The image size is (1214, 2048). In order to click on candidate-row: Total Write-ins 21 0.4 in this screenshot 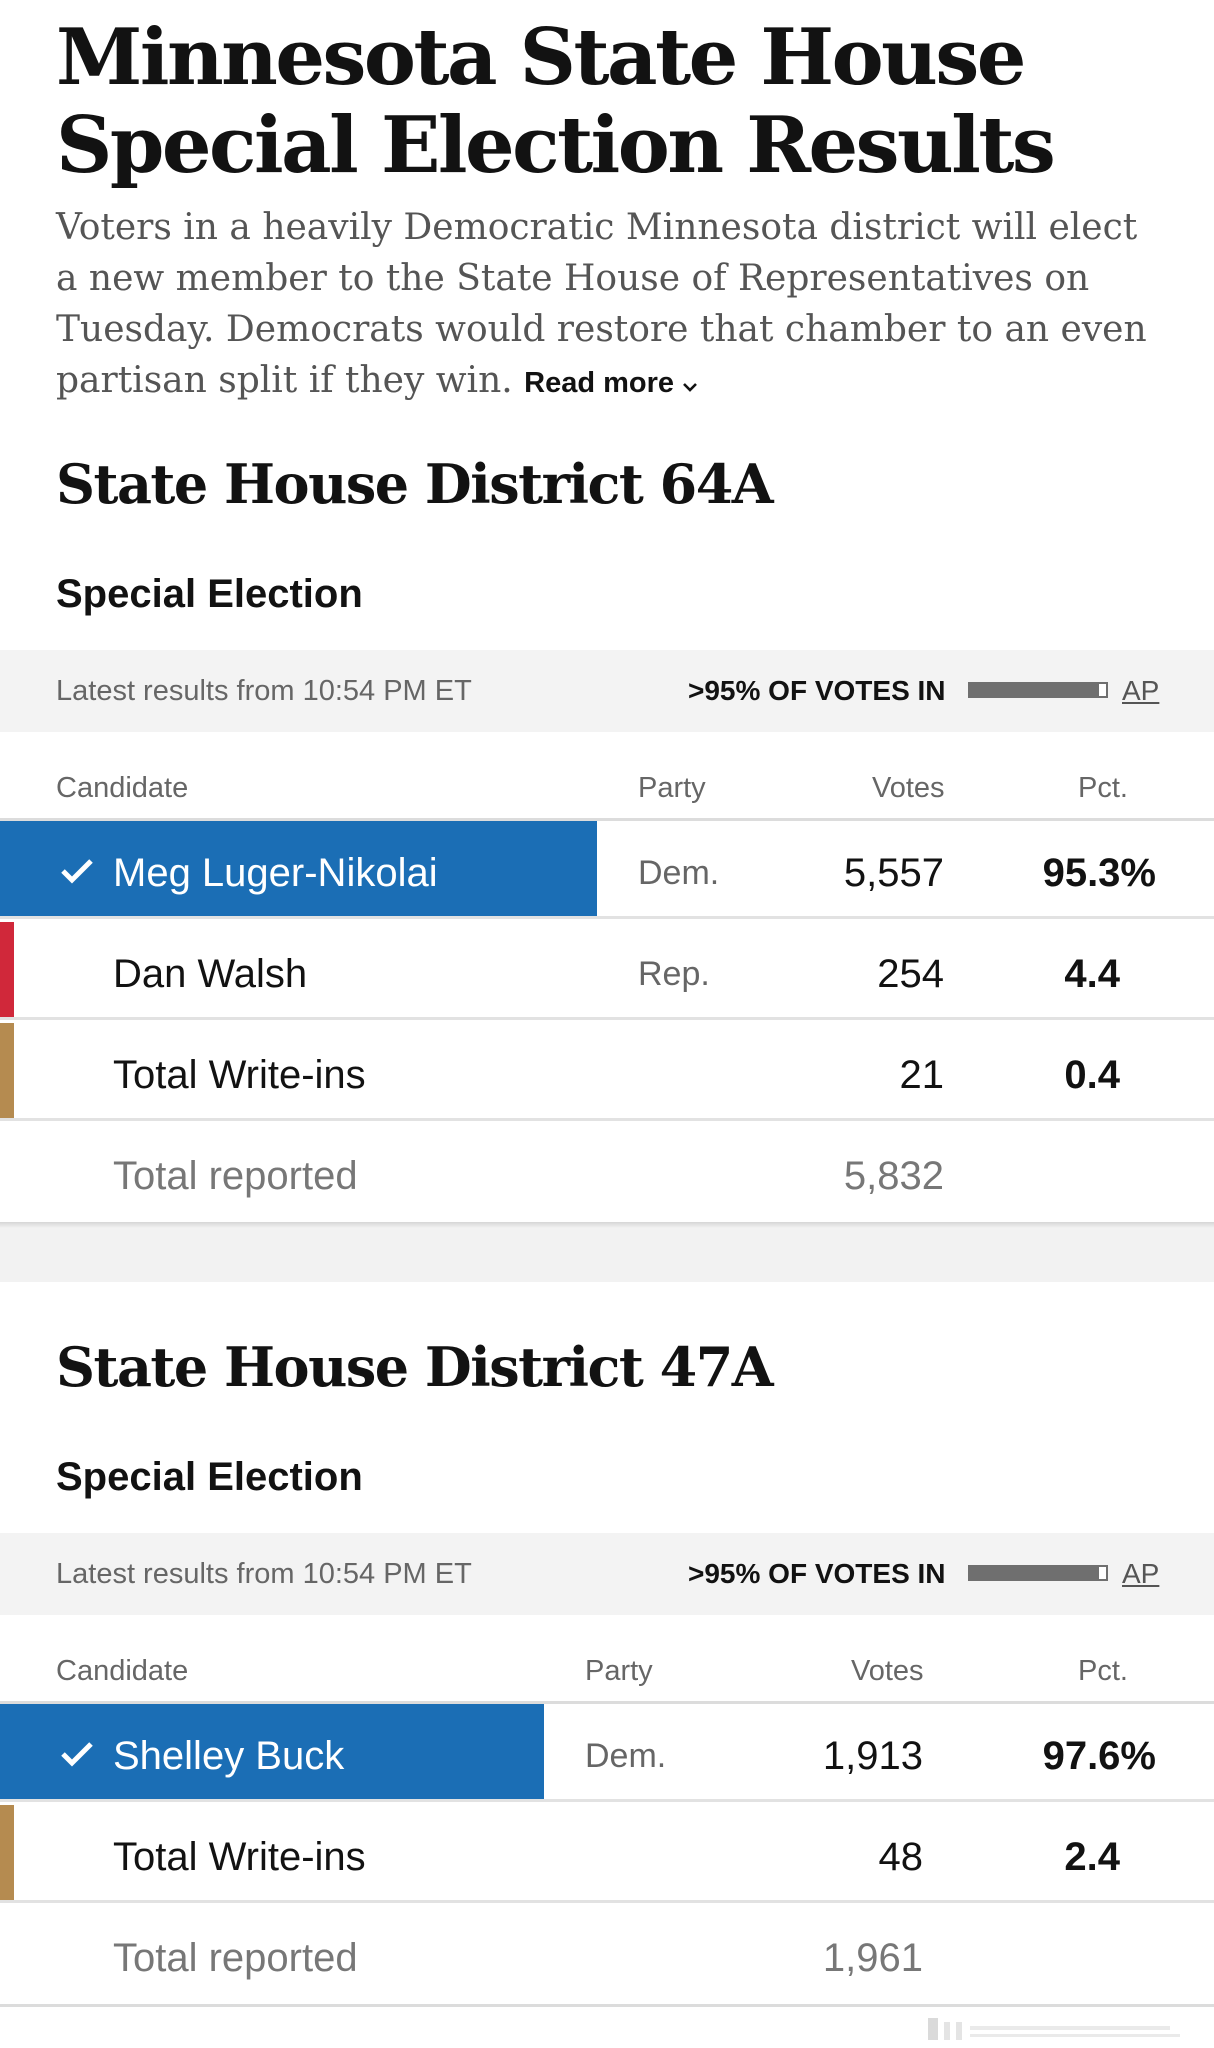, I will do `click(607, 1072)`.